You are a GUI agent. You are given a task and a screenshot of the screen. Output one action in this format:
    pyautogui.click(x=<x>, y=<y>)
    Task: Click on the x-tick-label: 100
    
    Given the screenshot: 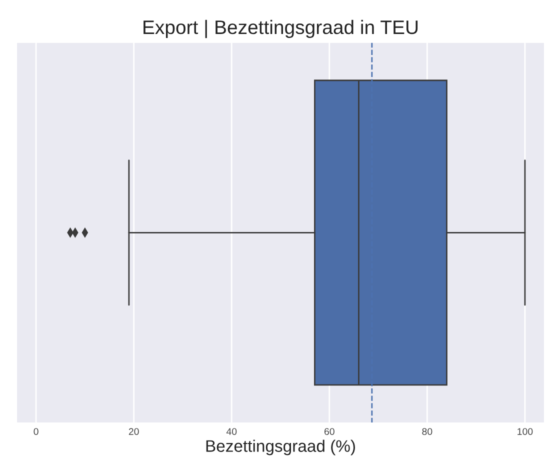 What is the action you would take?
    pyautogui.click(x=525, y=431)
    